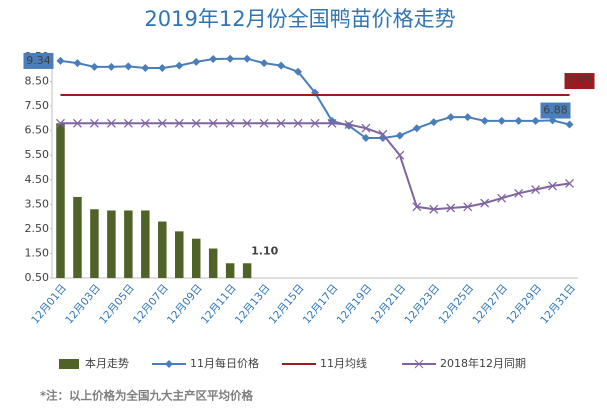 This screenshot has width=607, height=413. I want to click on legend-label: 11月每日价格, so click(224, 363).